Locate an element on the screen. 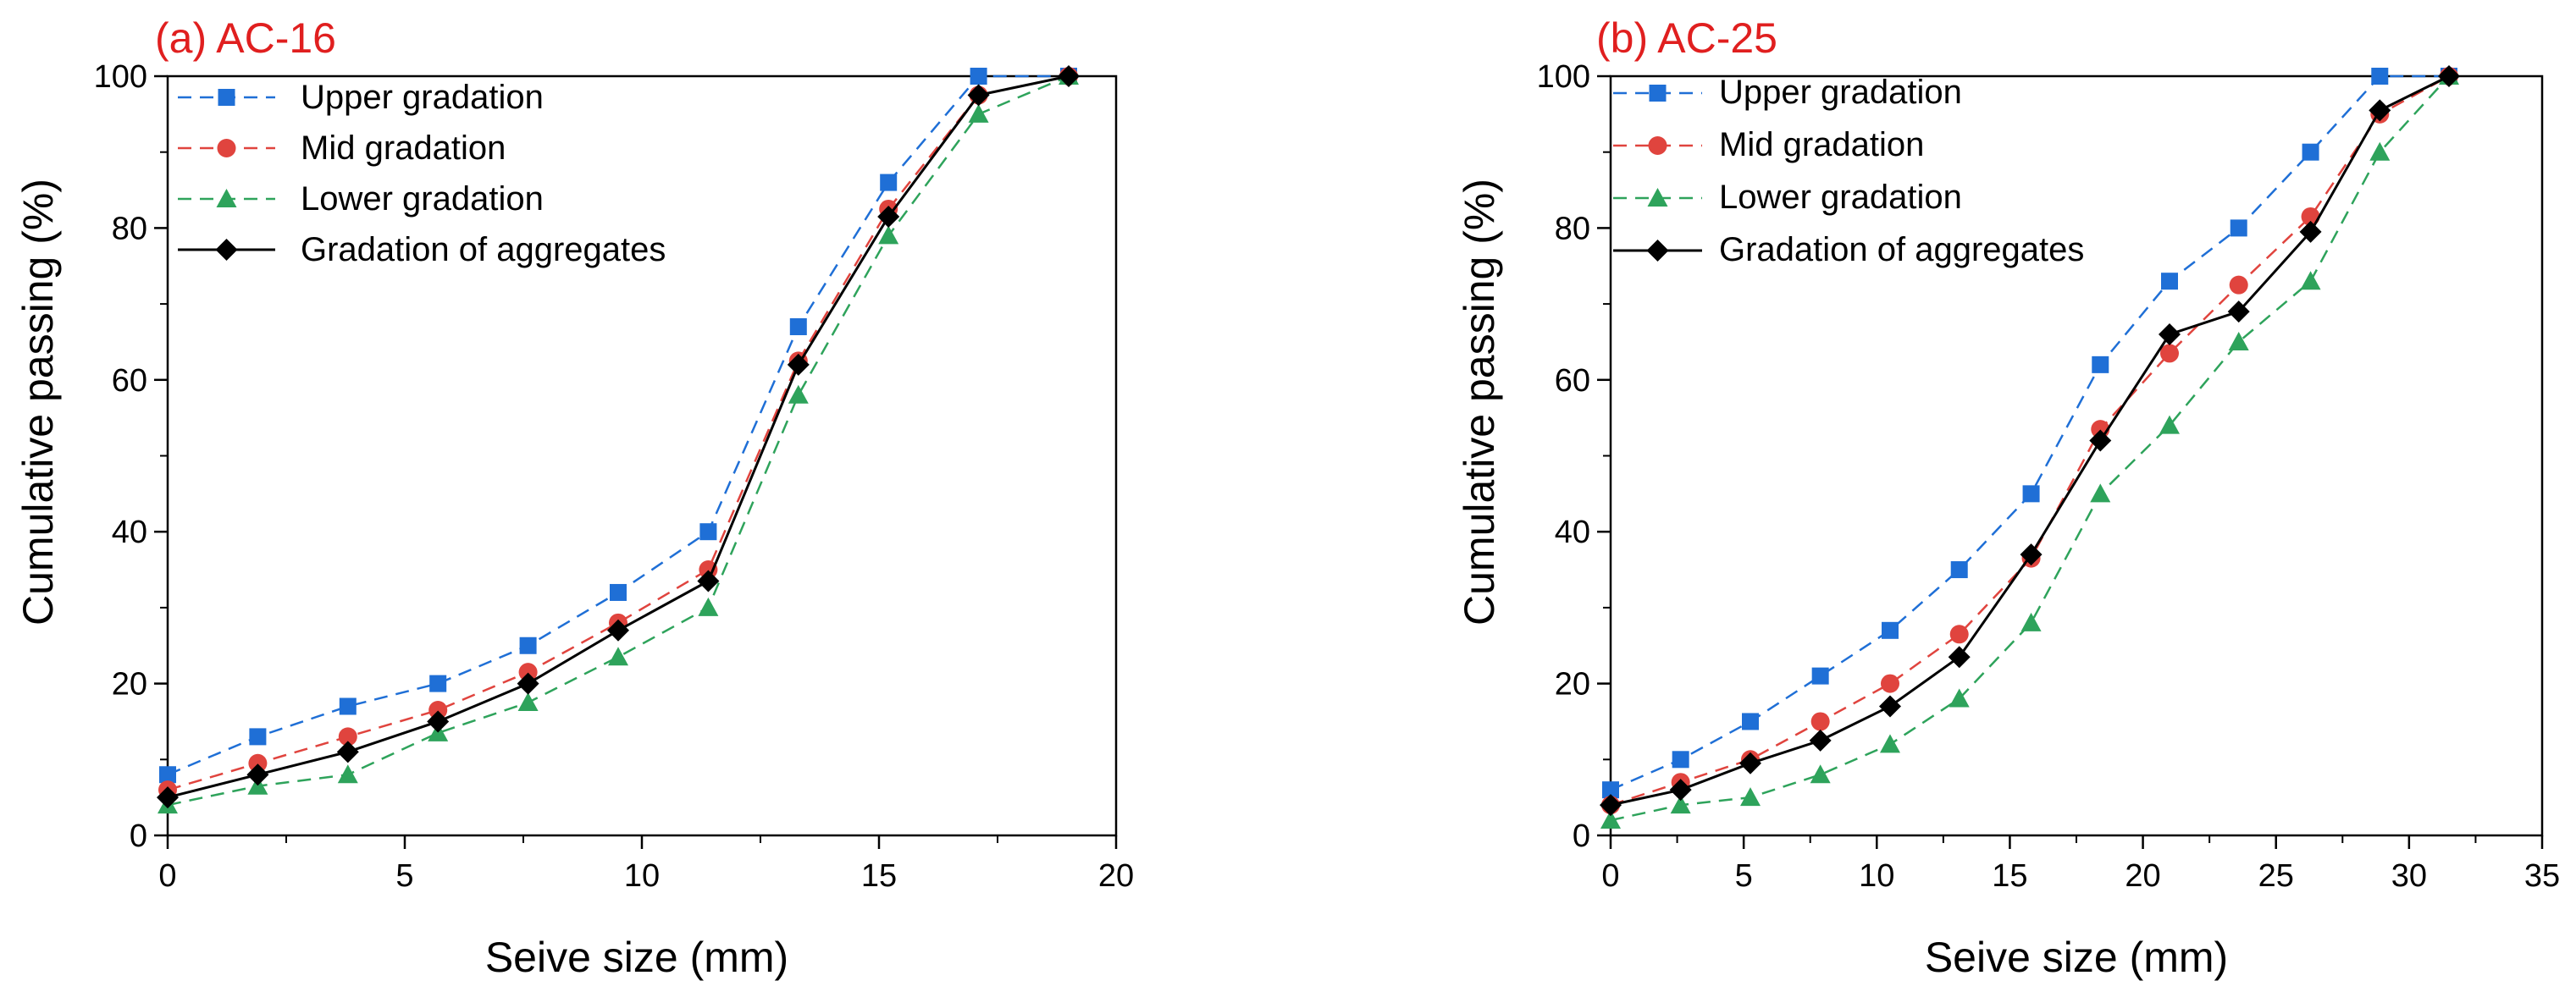 The height and width of the screenshot is (992, 2576). x-tick-label: 25 is located at coordinates (2276, 876).